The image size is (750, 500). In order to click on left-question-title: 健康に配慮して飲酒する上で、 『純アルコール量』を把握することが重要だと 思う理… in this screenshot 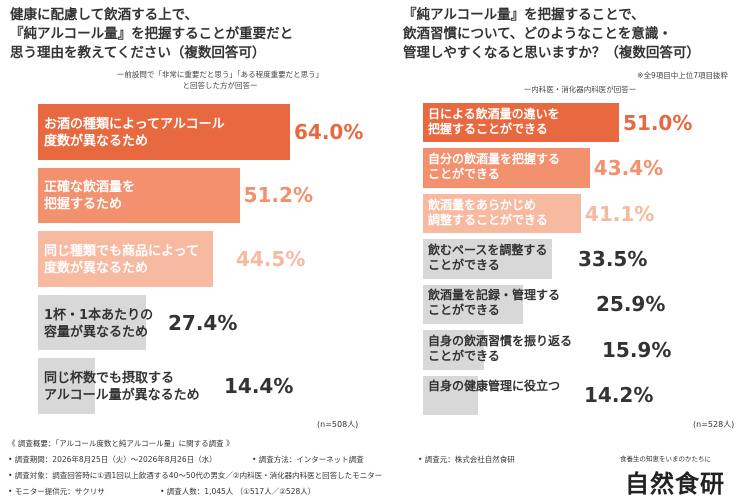, I will do `click(152, 34)`.